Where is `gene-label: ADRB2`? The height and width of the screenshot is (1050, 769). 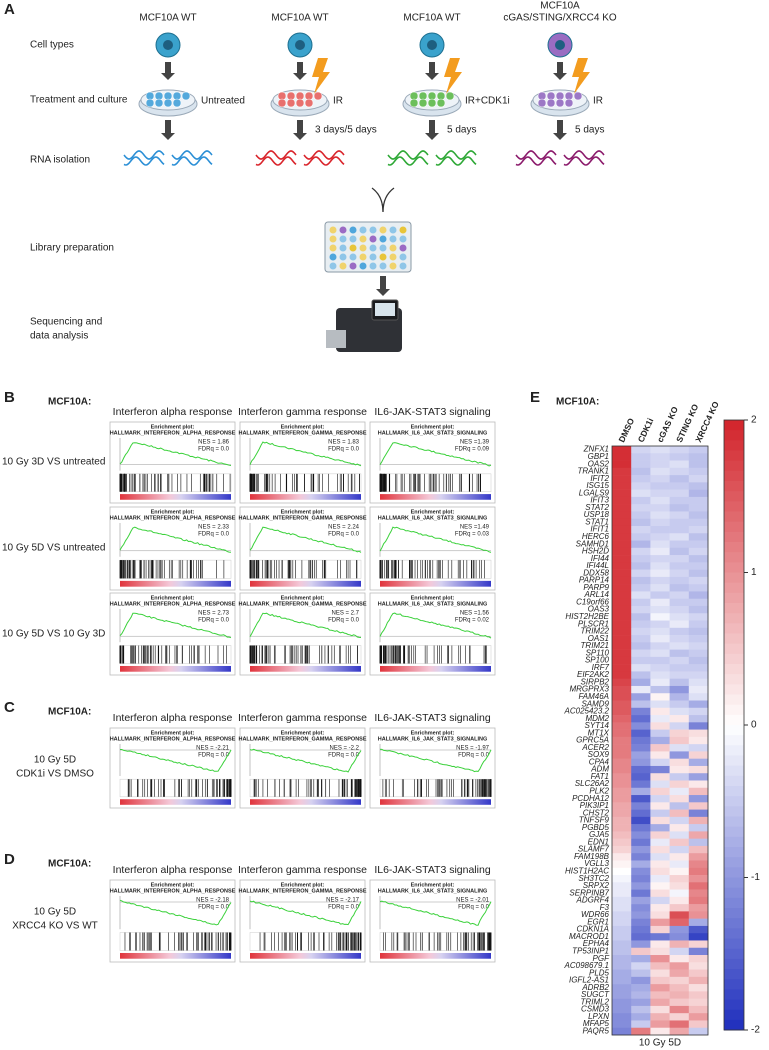 gene-label: ADRB2 is located at coordinates (595, 987).